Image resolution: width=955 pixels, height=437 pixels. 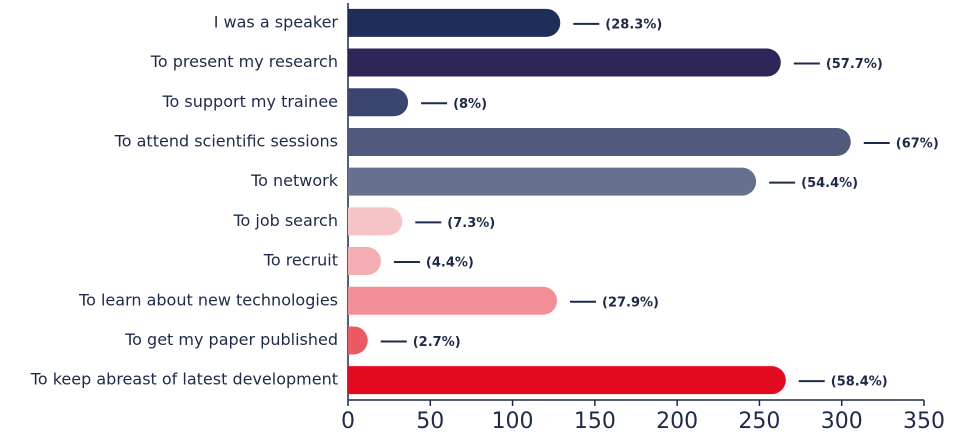 What do you see at coordinates (348, 421) in the screenshot?
I see `x-tick-label: 0` at bounding box center [348, 421].